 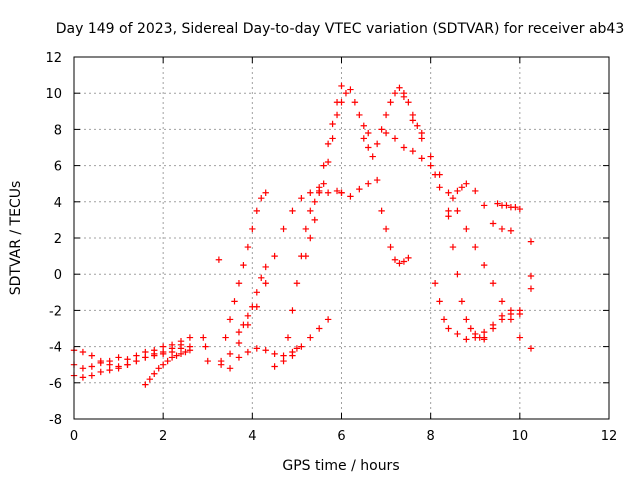 What do you see at coordinates (520, 436) in the screenshot?
I see `x-tick-label: 10` at bounding box center [520, 436].